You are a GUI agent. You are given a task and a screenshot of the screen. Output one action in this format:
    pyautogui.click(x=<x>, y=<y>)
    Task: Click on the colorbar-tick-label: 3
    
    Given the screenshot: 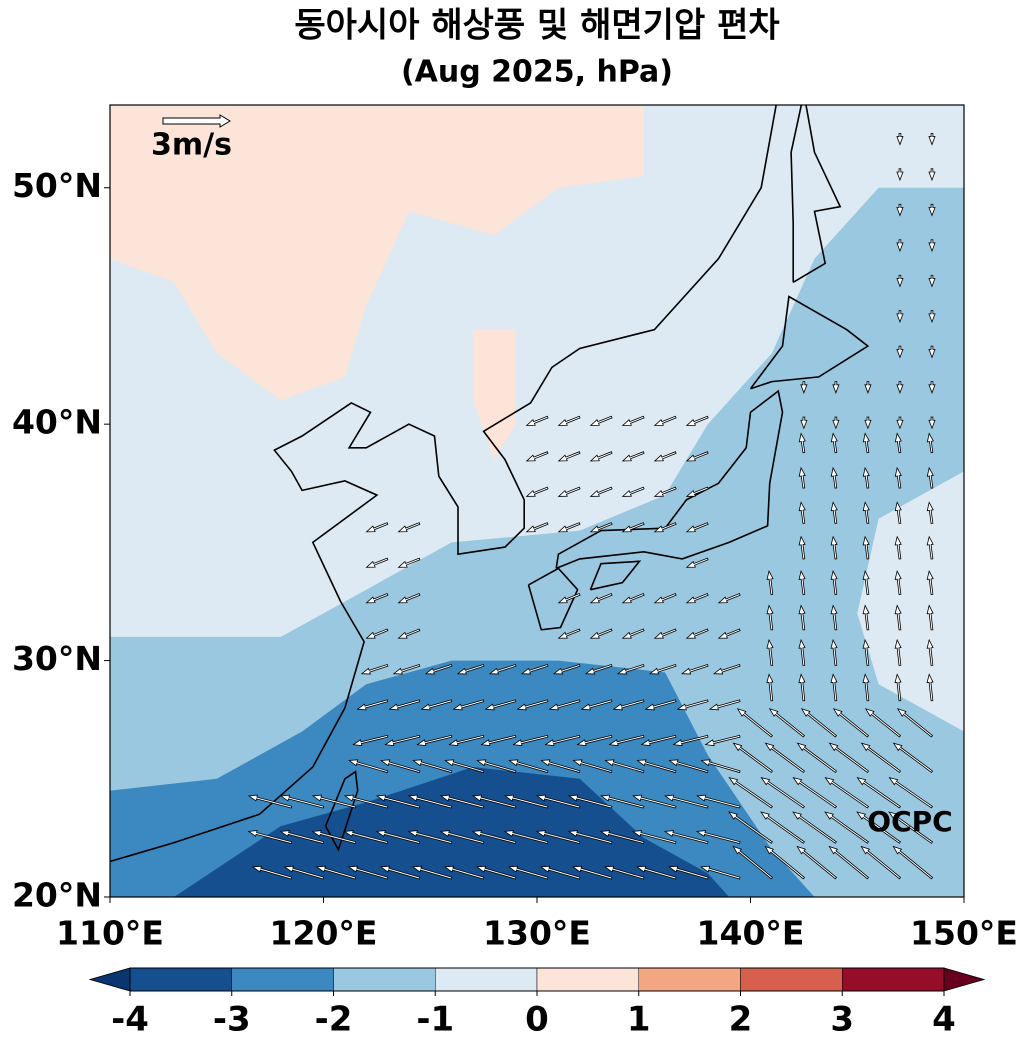 What is the action you would take?
    pyautogui.click(x=842, y=1020)
    